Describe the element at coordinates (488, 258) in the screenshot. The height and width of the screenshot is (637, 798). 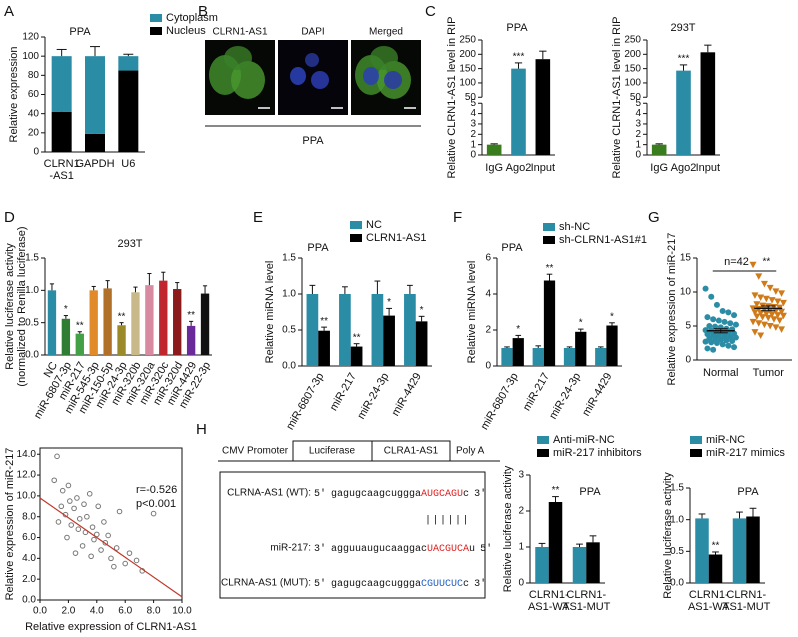
I see `y-tick-label: 6` at that location.